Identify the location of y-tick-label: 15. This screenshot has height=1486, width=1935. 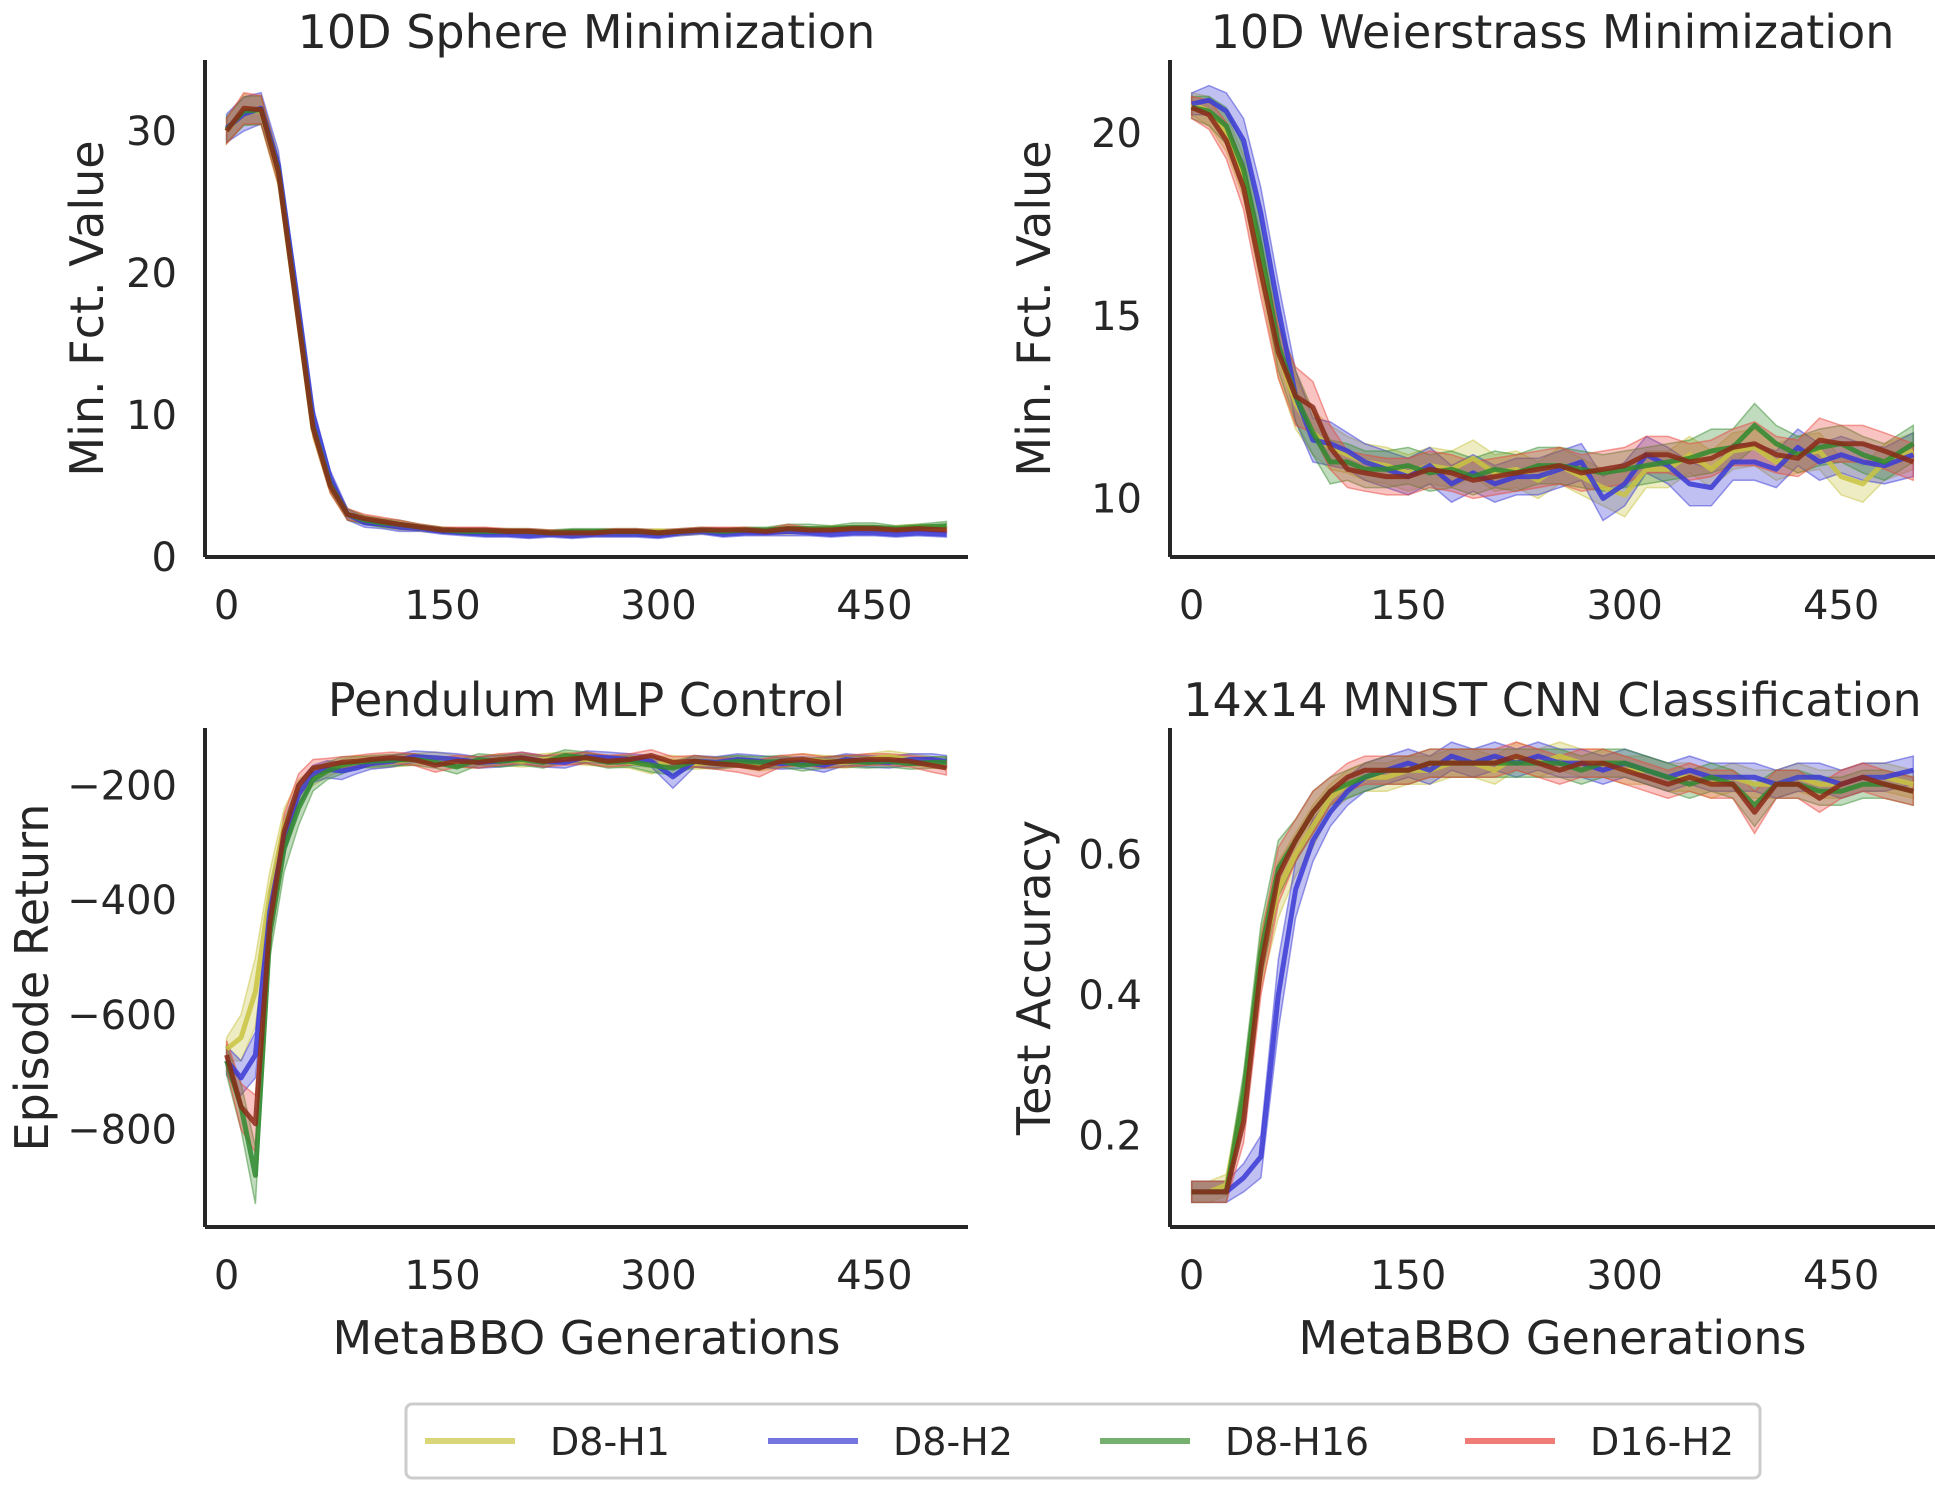
(1116, 317).